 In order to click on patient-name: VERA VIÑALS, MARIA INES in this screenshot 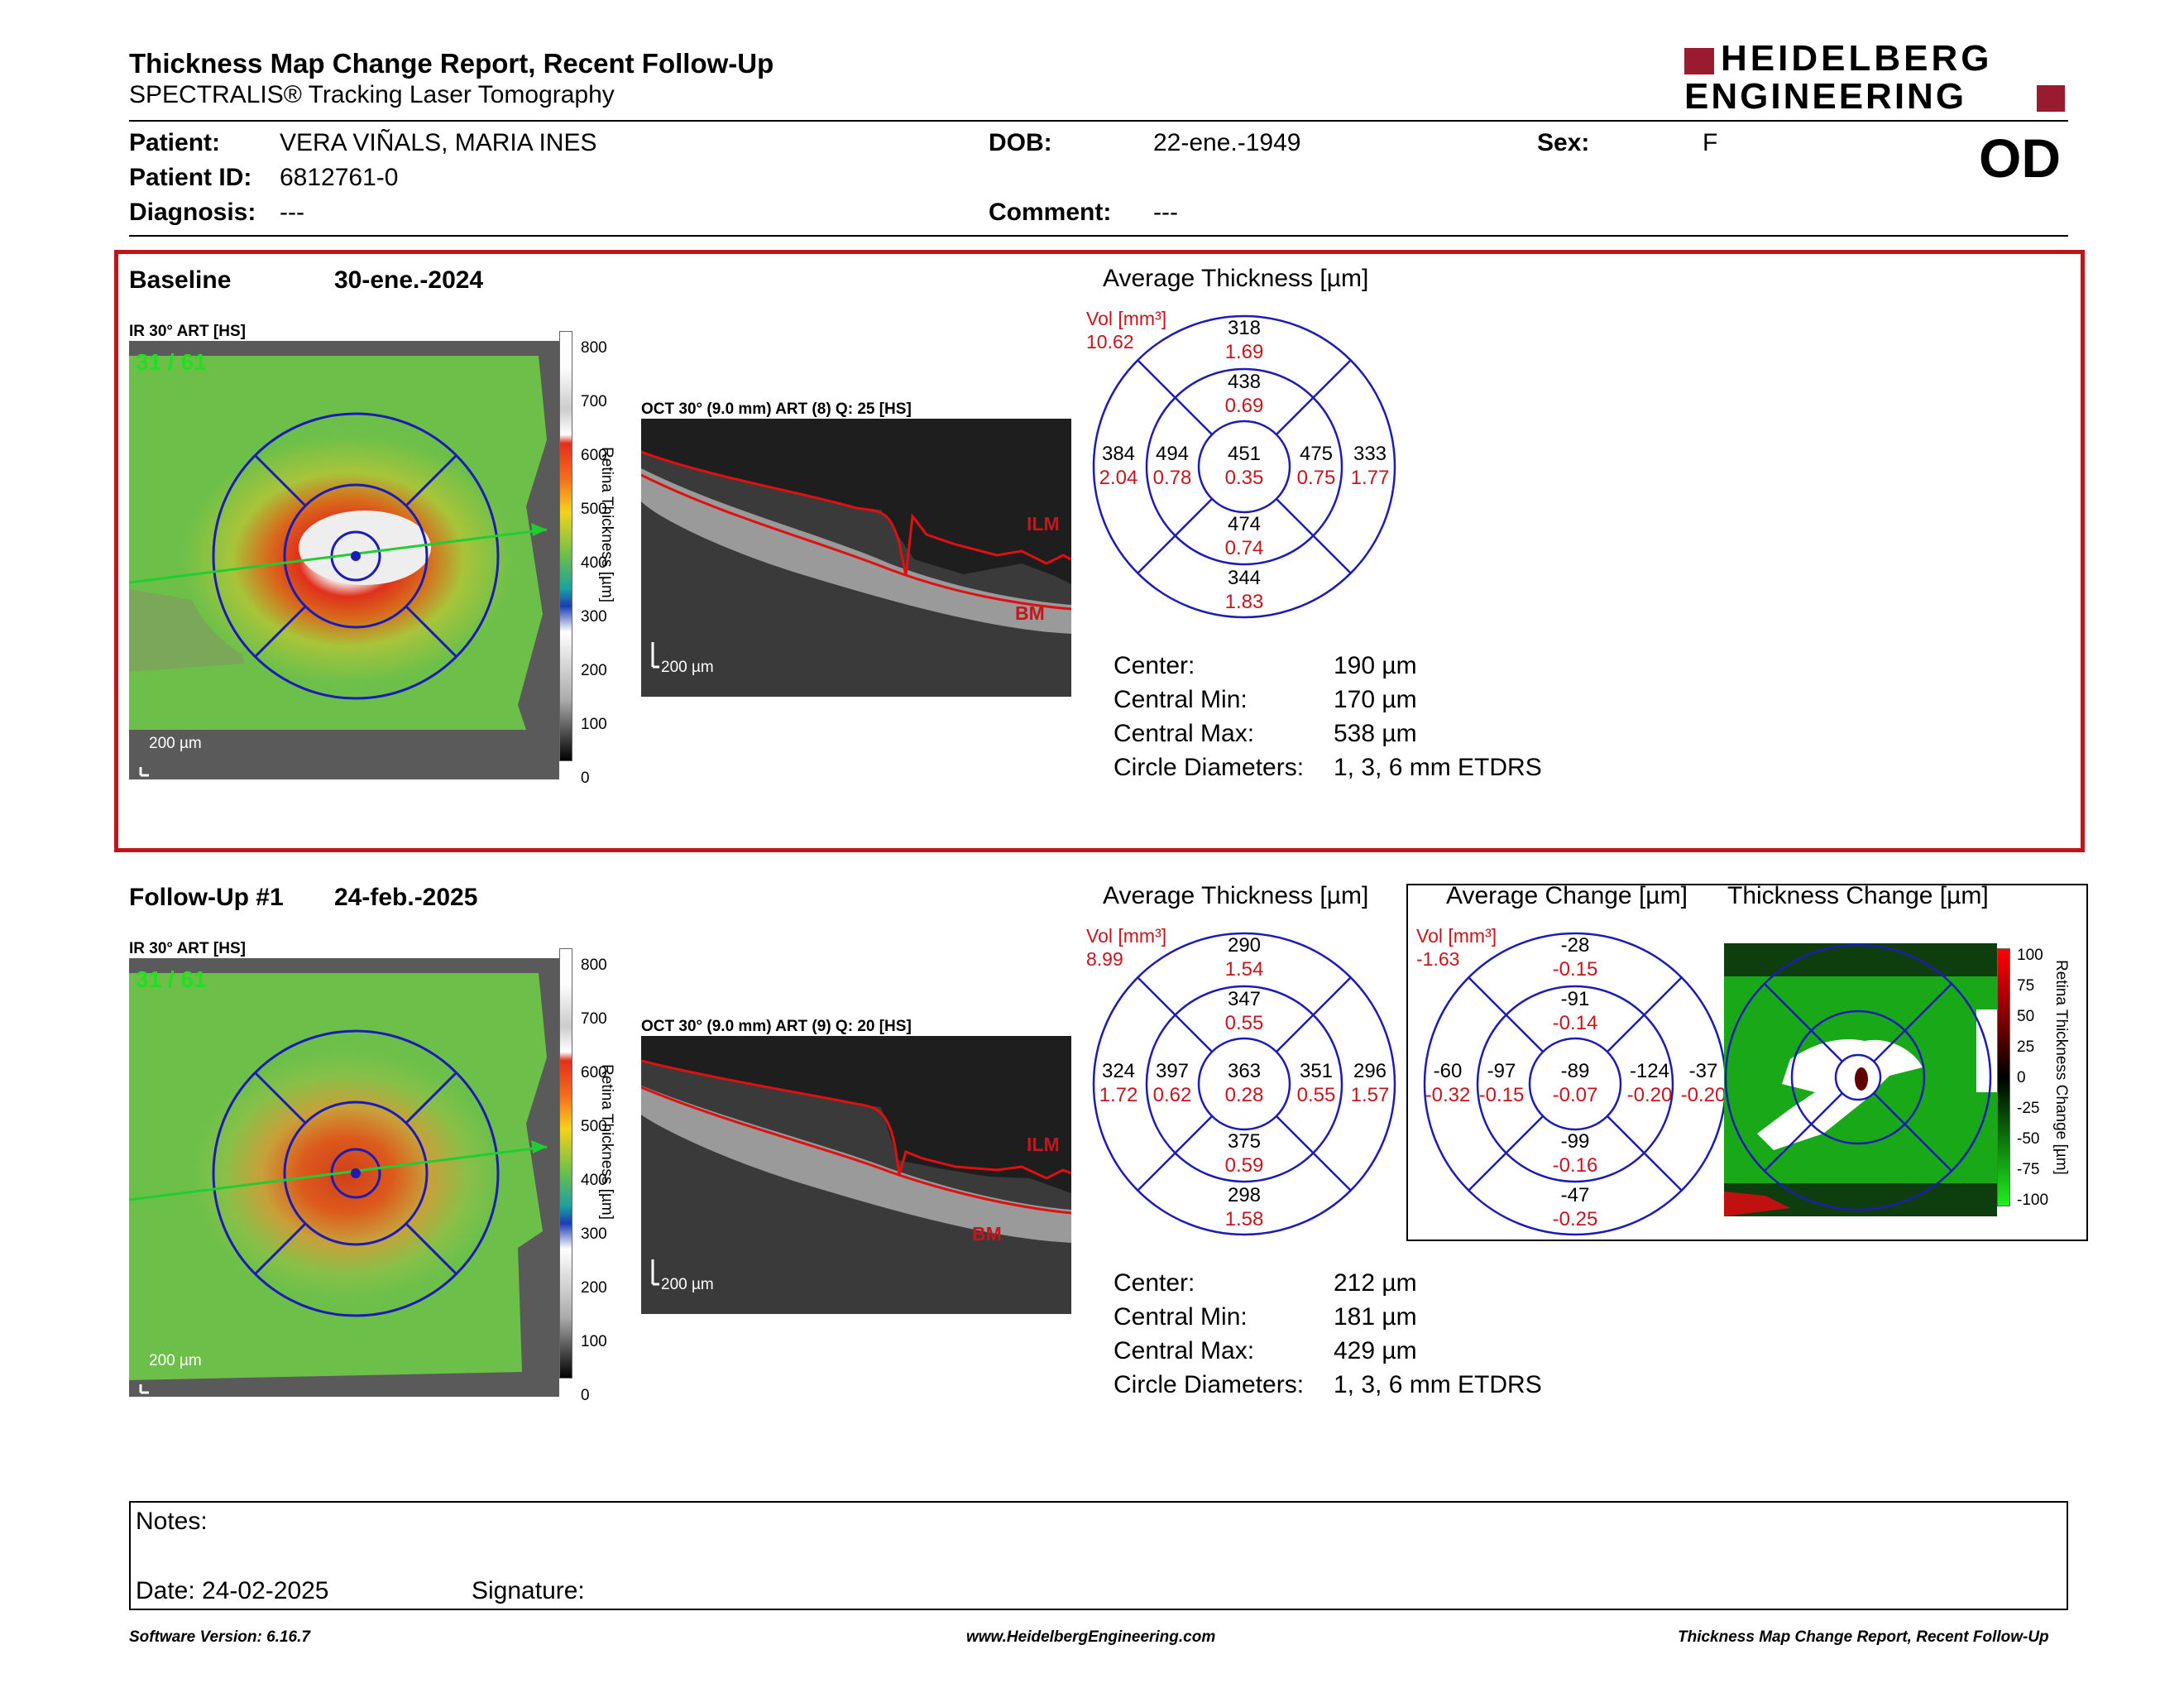, I will do `click(438, 142)`.